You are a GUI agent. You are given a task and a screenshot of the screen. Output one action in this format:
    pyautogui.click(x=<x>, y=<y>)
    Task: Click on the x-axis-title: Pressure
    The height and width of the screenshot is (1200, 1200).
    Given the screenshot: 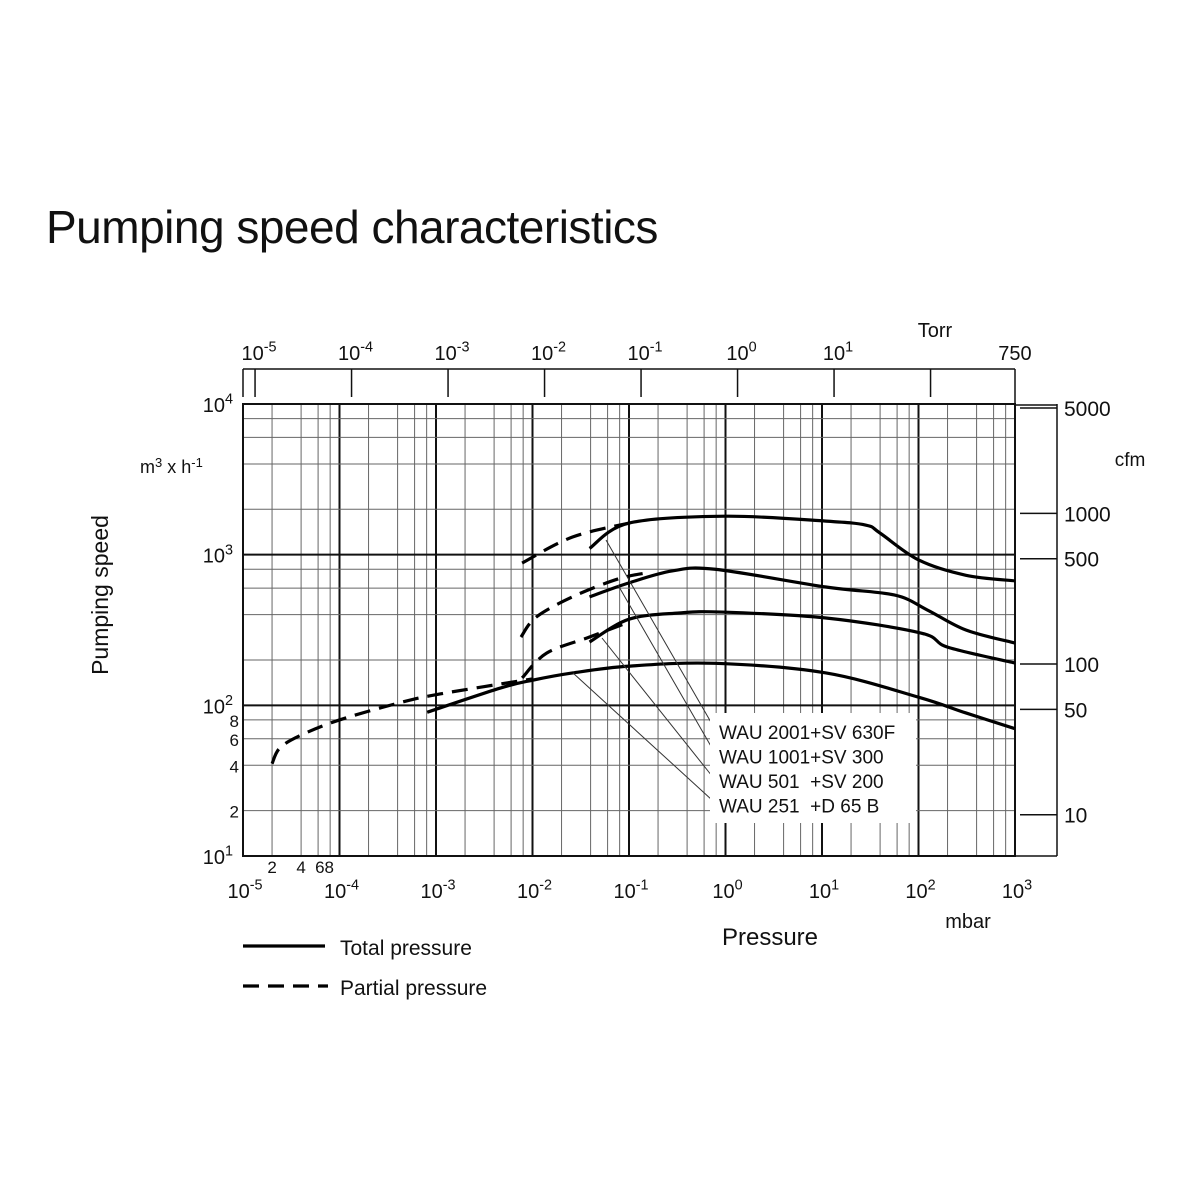 What is the action you would take?
    pyautogui.click(x=770, y=937)
    